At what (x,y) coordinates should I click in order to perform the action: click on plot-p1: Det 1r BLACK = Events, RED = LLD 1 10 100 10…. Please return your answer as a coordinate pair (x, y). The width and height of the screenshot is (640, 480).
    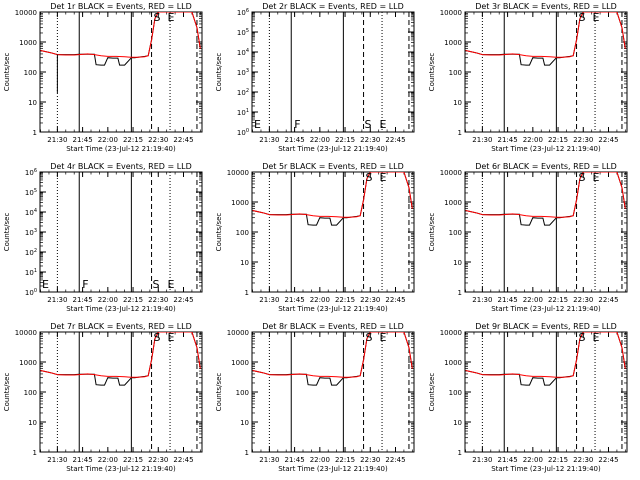
    Looking at the image, I should click on (103, 77).